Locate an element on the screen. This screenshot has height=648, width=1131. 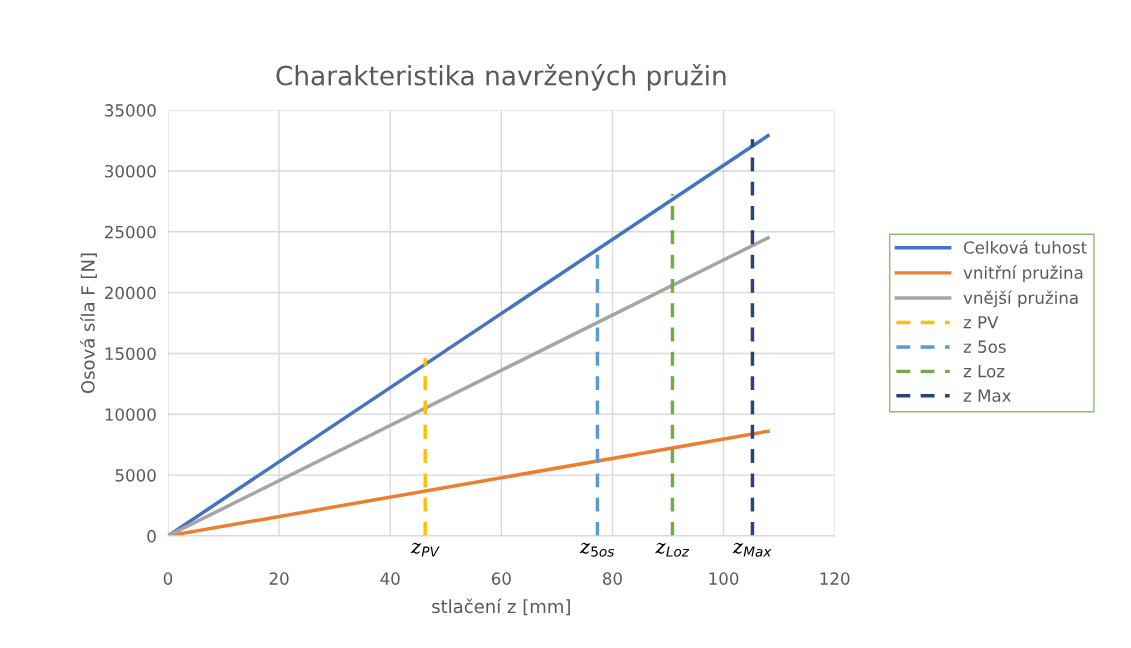
y-tick-label: 25000 is located at coordinates (130, 232).